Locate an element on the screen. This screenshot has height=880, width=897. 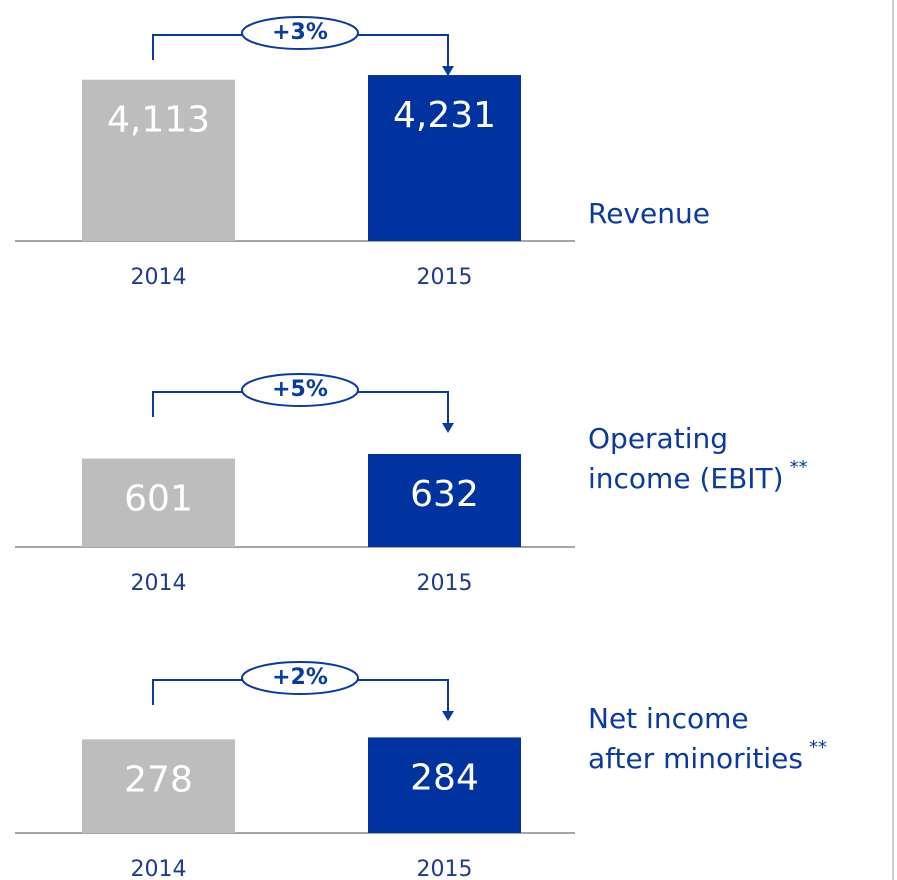
value-label: 4,113 is located at coordinates (158, 120).